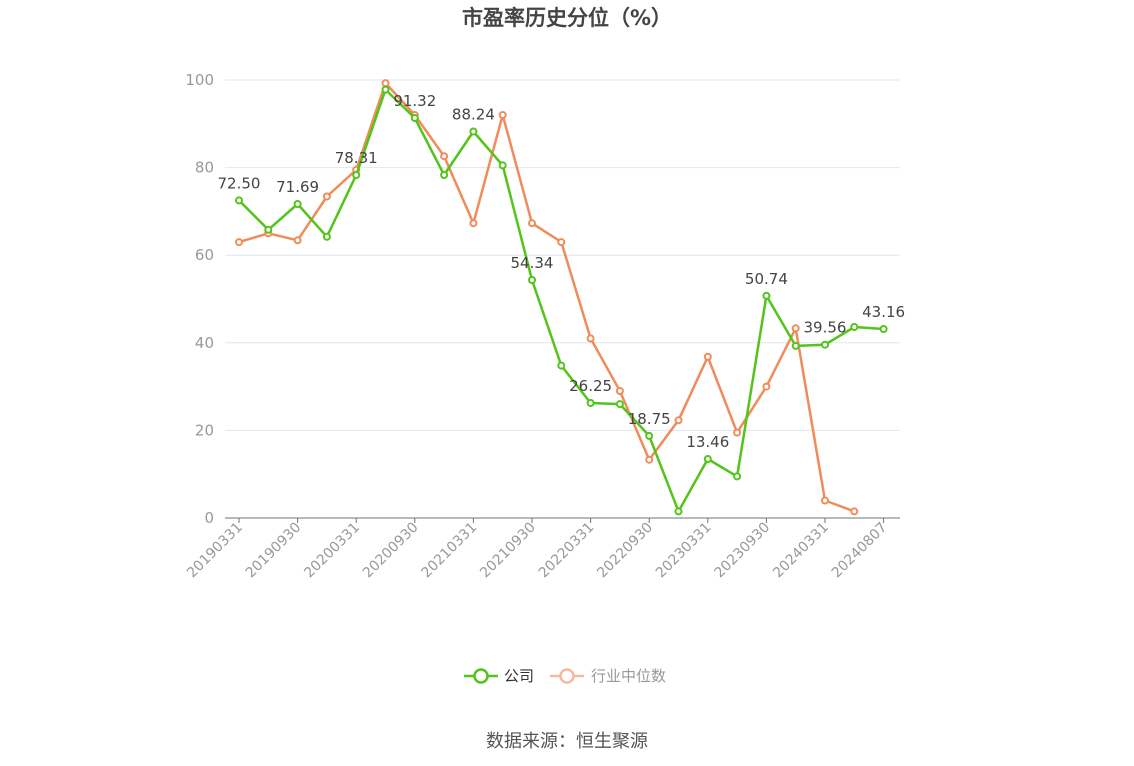 The height and width of the screenshot is (766, 1134). I want to click on data-label: 39.56, so click(825, 328).